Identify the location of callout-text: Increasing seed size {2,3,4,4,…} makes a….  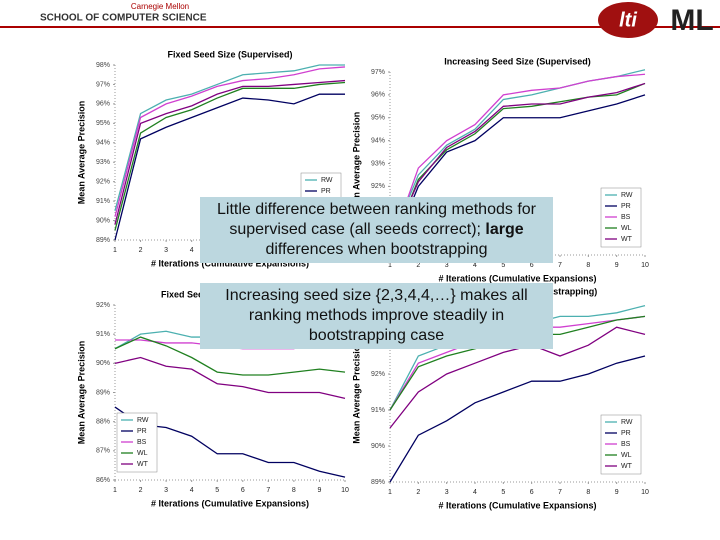
(376, 315).